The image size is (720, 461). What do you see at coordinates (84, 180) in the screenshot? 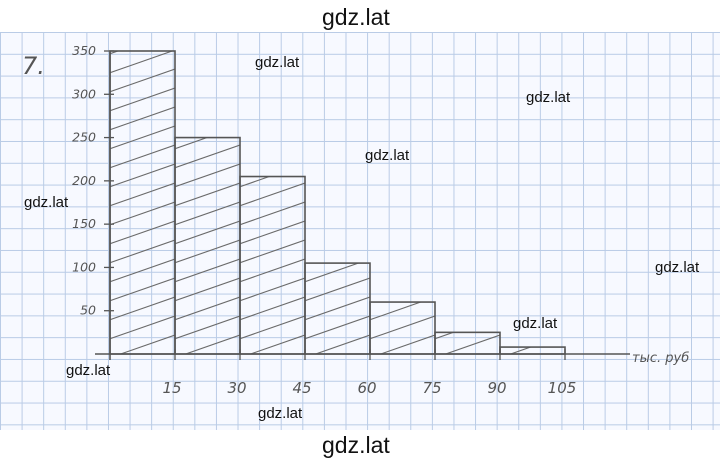
I see `y-tick-label: 200` at bounding box center [84, 180].